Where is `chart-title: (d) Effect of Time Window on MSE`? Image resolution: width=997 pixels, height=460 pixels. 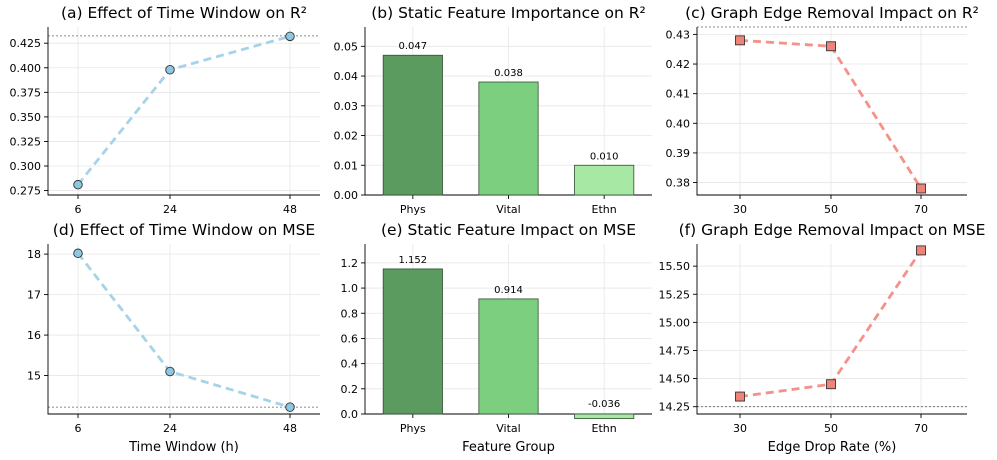
chart-title: (d) Effect of Time Window on MSE is located at coordinates (184, 230).